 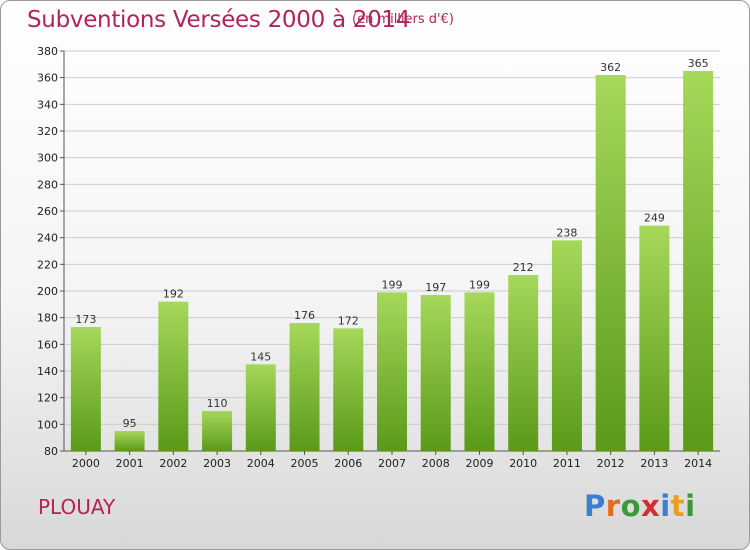 I want to click on y-tick-label: 240, so click(x=47, y=238).